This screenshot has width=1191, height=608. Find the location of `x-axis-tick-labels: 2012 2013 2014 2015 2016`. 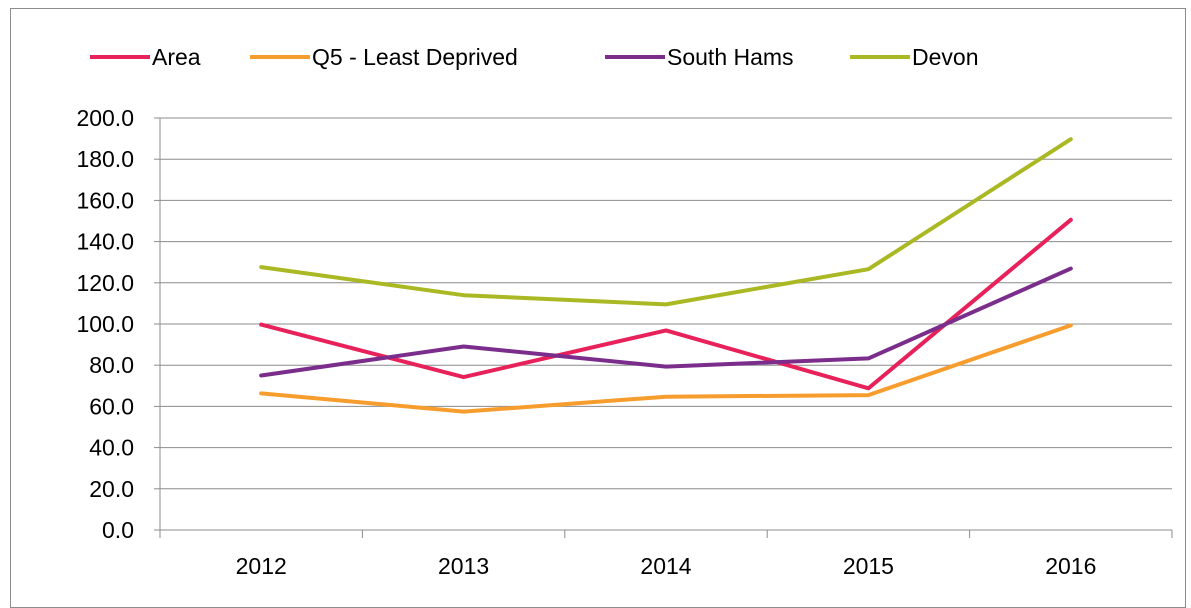

x-axis-tick-labels: 2012 2013 2014 2015 2016 is located at coordinates (666, 566).